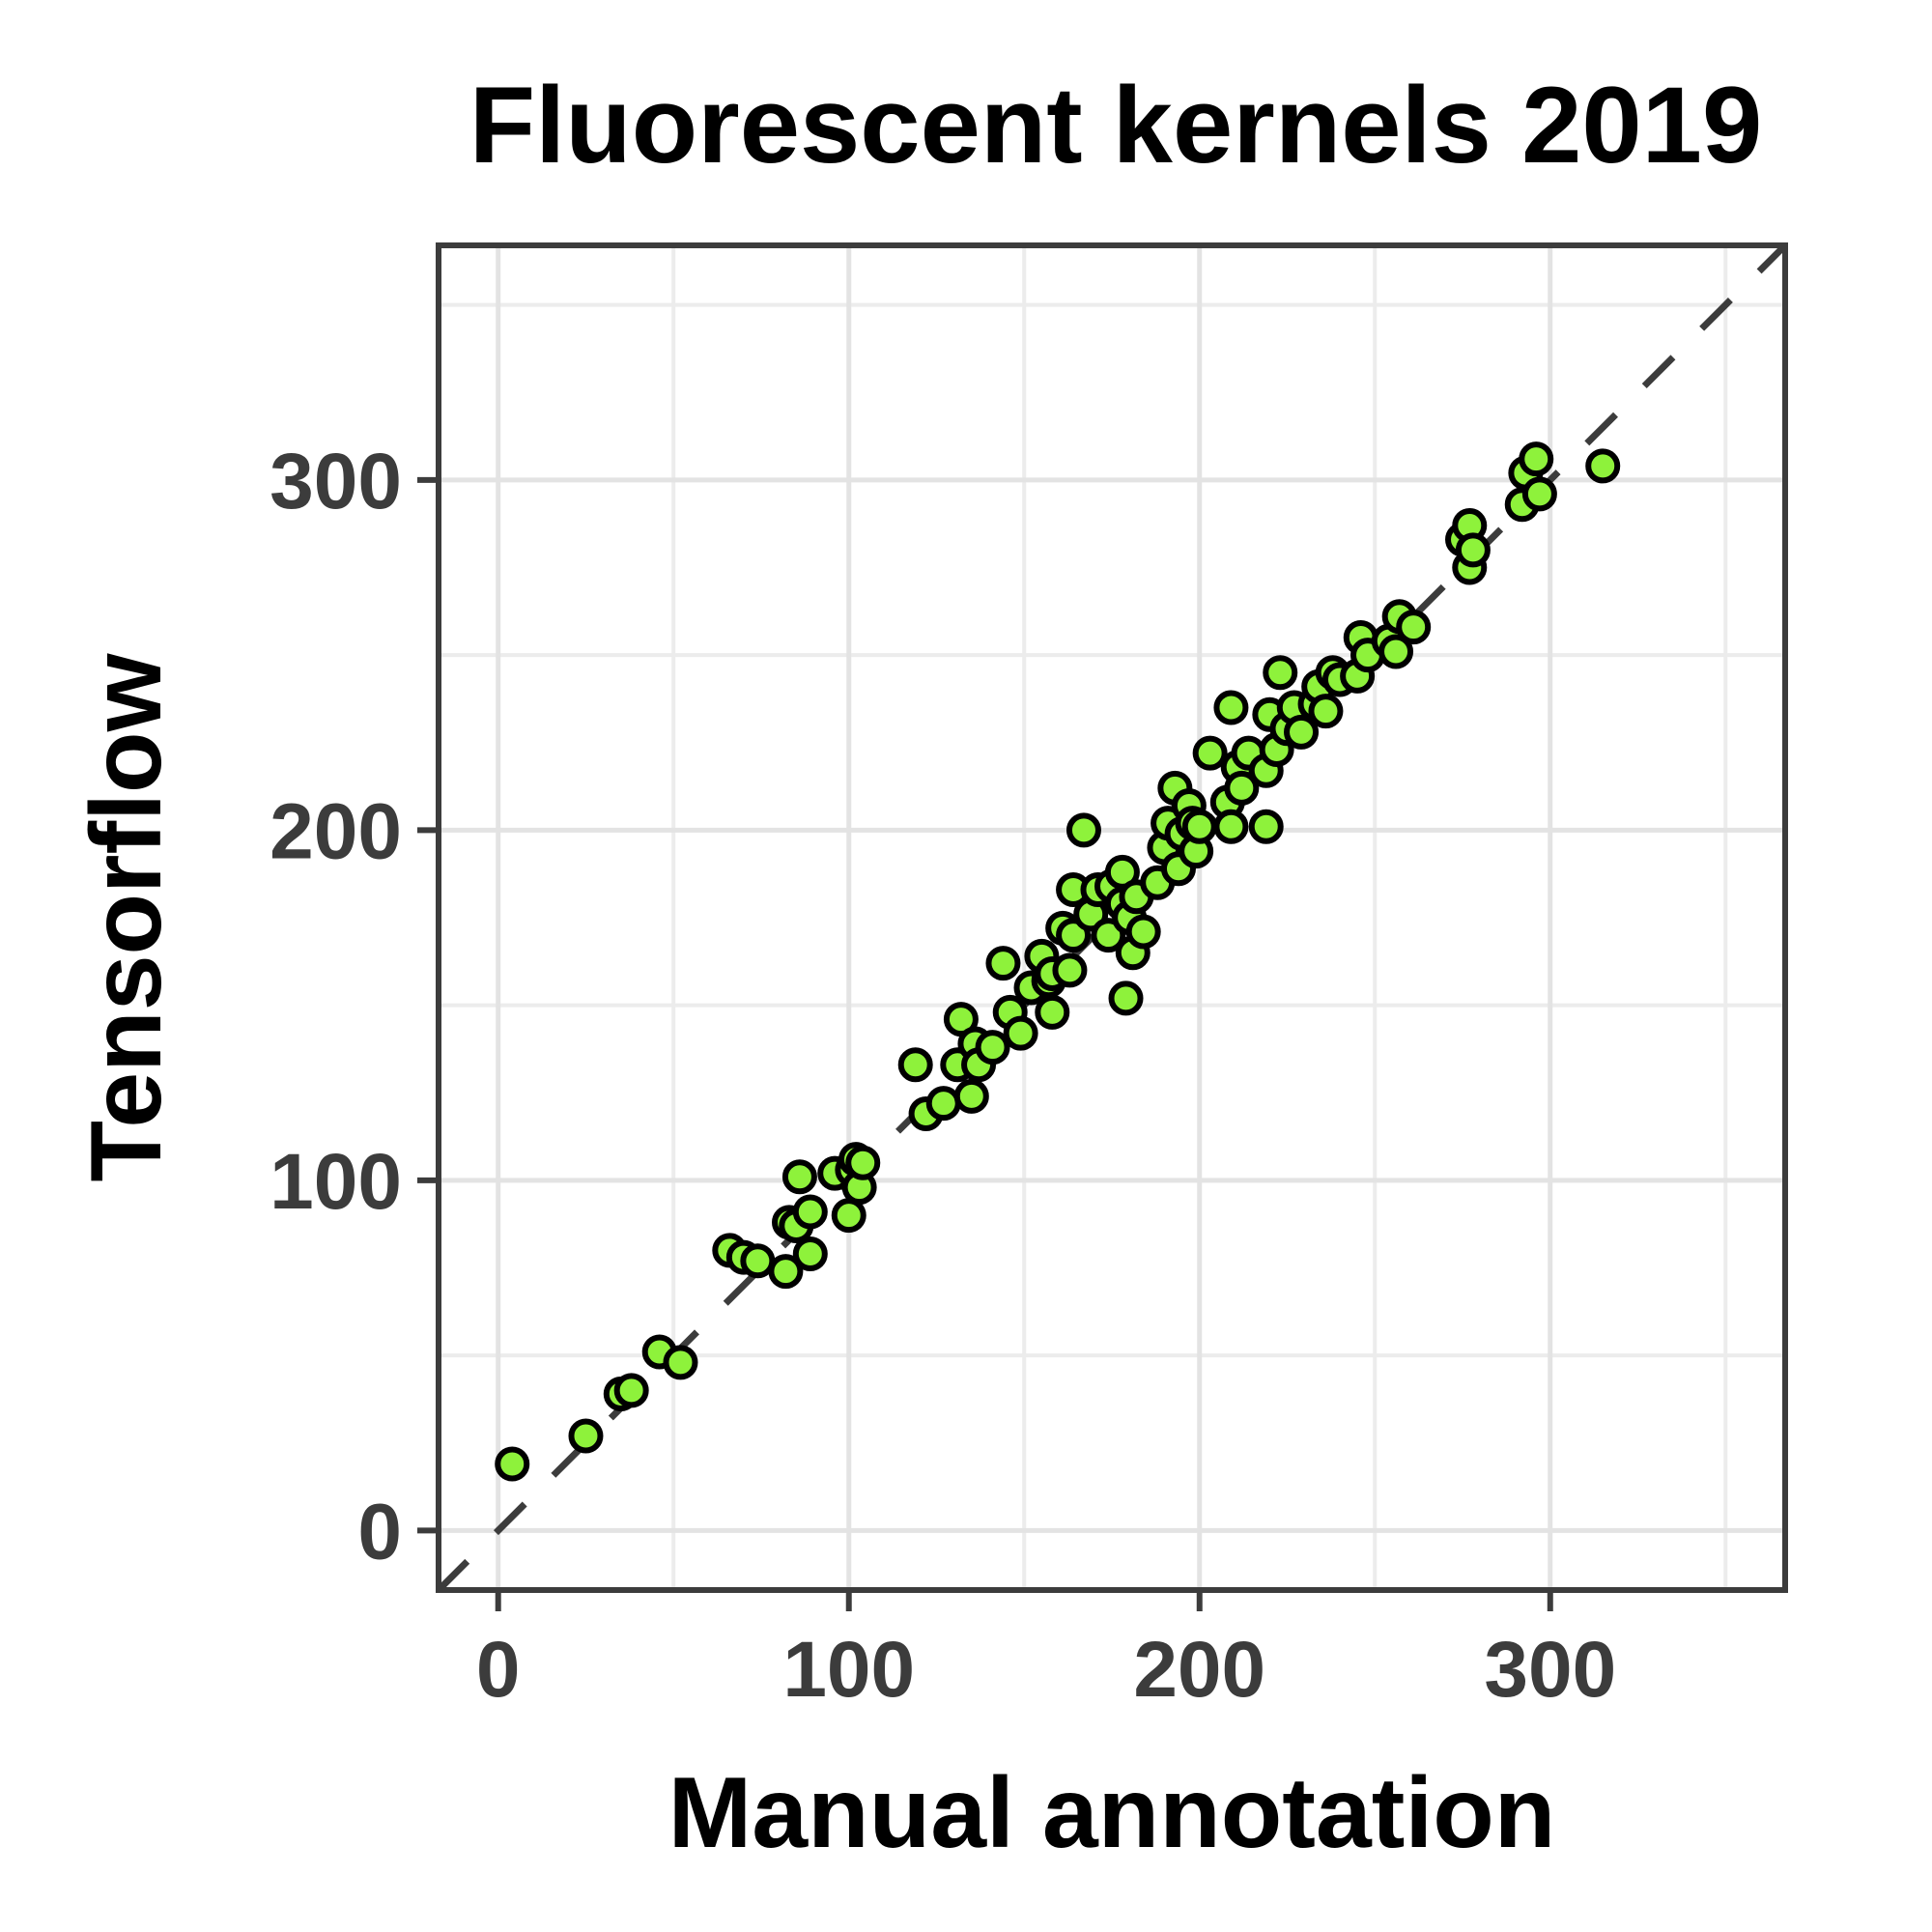 The width and height of the screenshot is (1932, 1932). What do you see at coordinates (336, 482) in the screenshot?
I see `y-tick-label-300: 300` at bounding box center [336, 482].